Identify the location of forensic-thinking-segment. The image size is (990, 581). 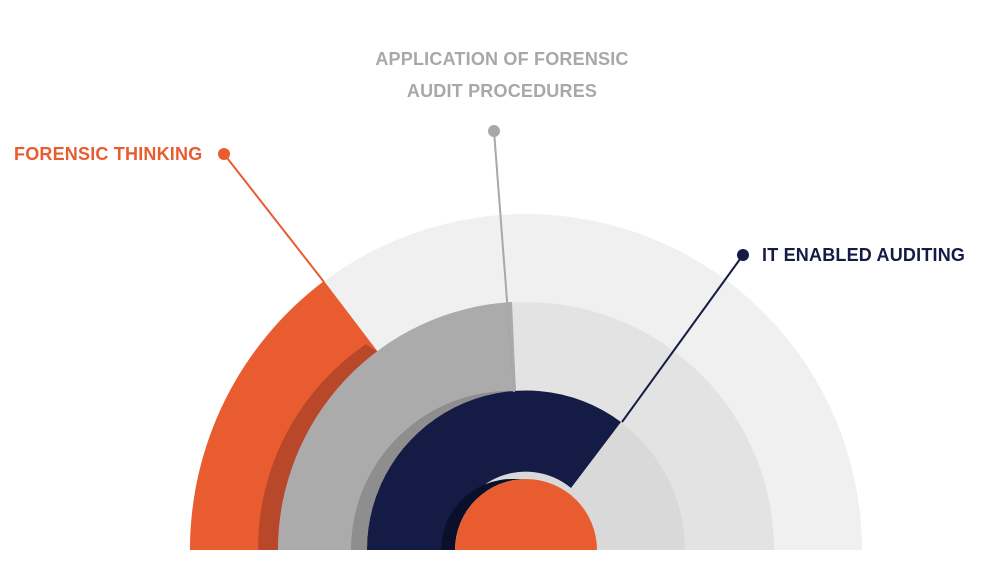
(283, 415).